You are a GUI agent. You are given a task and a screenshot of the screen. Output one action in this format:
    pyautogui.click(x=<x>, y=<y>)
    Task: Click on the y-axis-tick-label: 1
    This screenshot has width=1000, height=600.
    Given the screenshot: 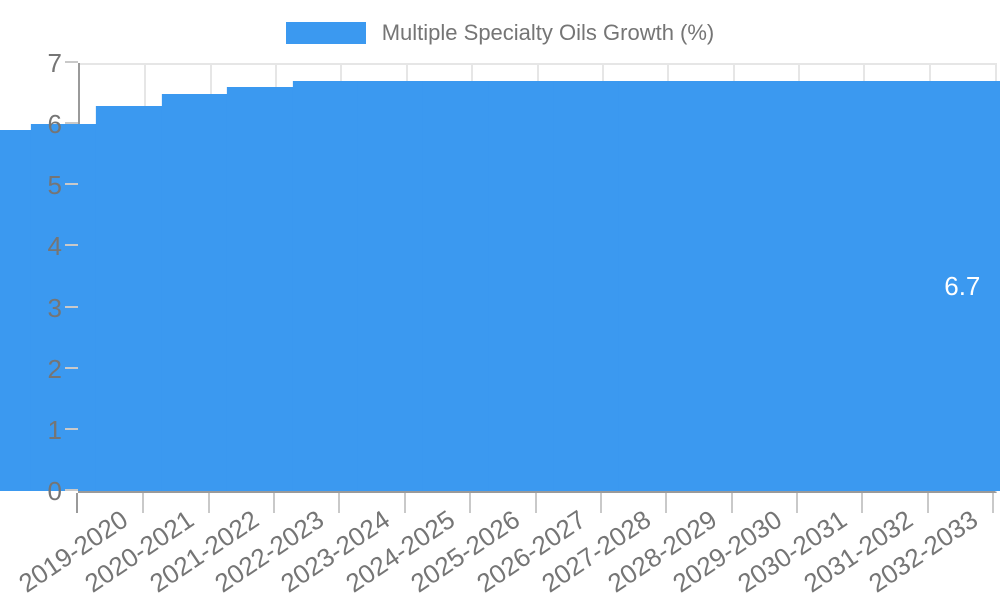 What is the action you would take?
    pyautogui.click(x=54, y=429)
    